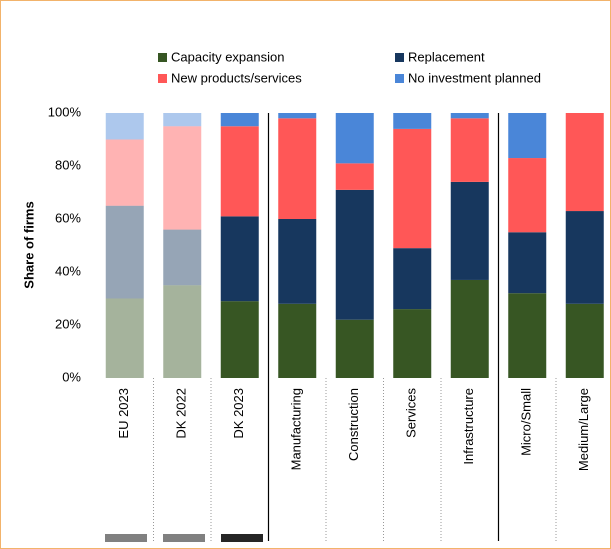 The image size is (611, 549). Describe the element at coordinates (181, 413) in the screenshot. I see `x-tick-label: DK 2022` at that location.